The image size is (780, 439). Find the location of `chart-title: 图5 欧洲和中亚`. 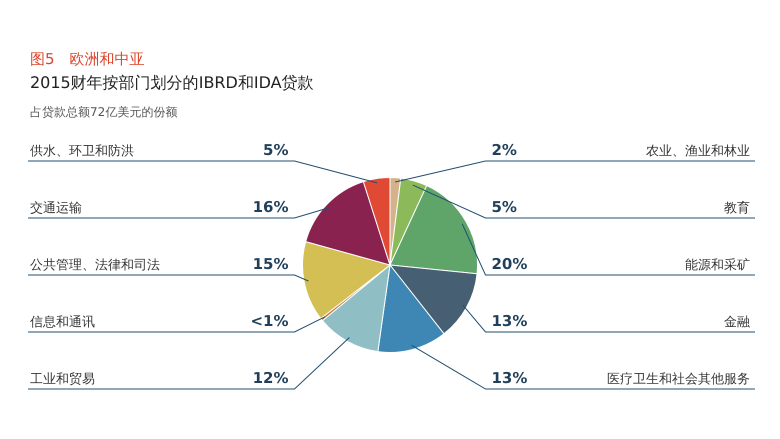

chart-title: 图5 欧洲和中亚 is located at coordinates (87, 59).